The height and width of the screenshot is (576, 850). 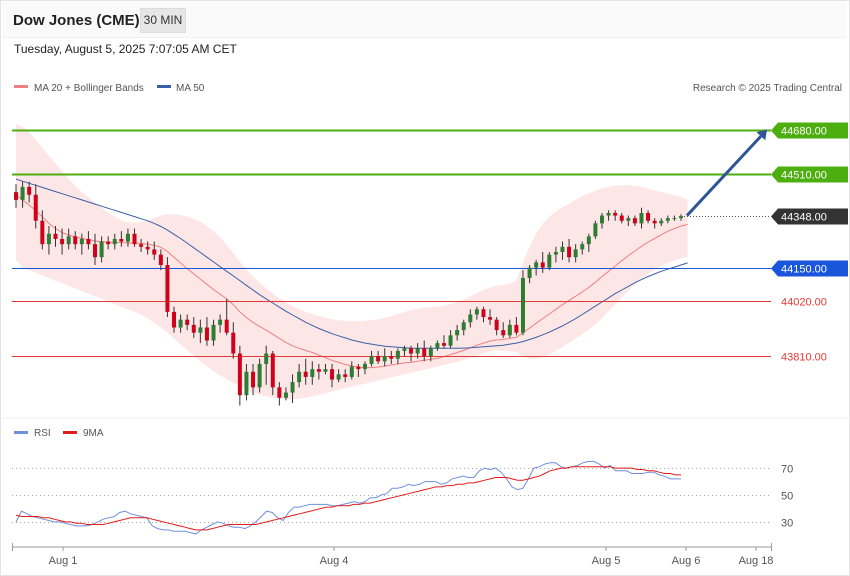 What do you see at coordinates (63, 561) in the screenshot?
I see `time-tick-label: Aug 1` at bounding box center [63, 561].